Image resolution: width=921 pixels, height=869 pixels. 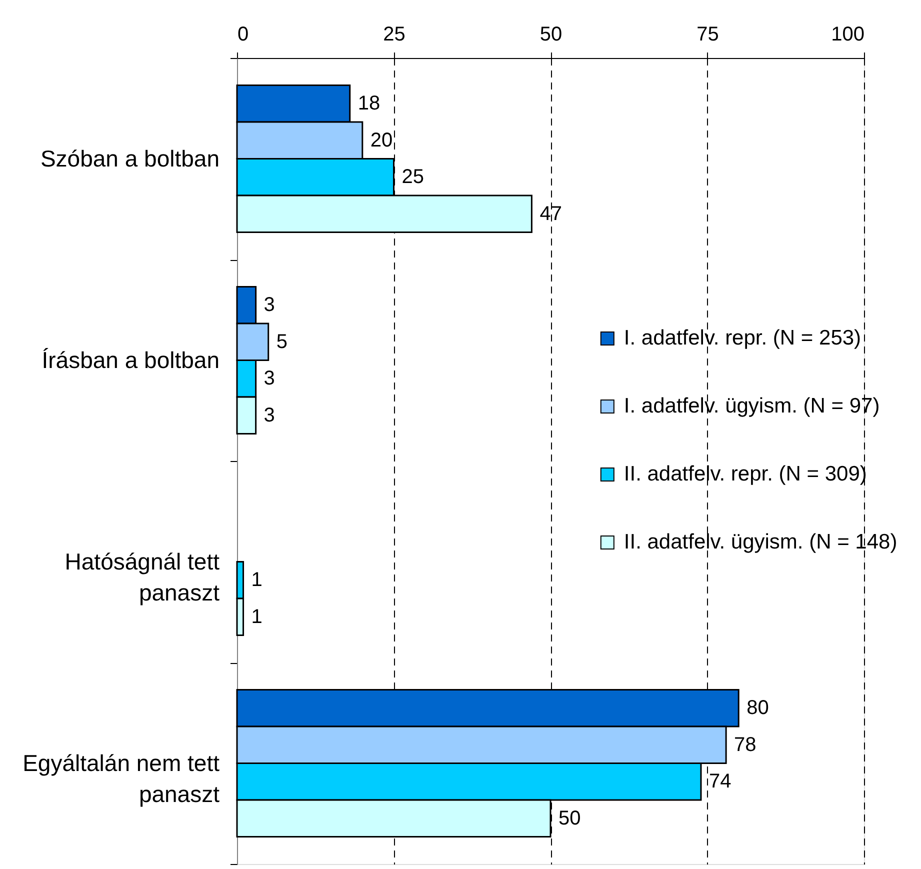 What do you see at coordinates (743, 338) in the screenshot?
I see `legend-label: I. adatfelv. repr. (N = 253)` at bounding box center [743, 338].